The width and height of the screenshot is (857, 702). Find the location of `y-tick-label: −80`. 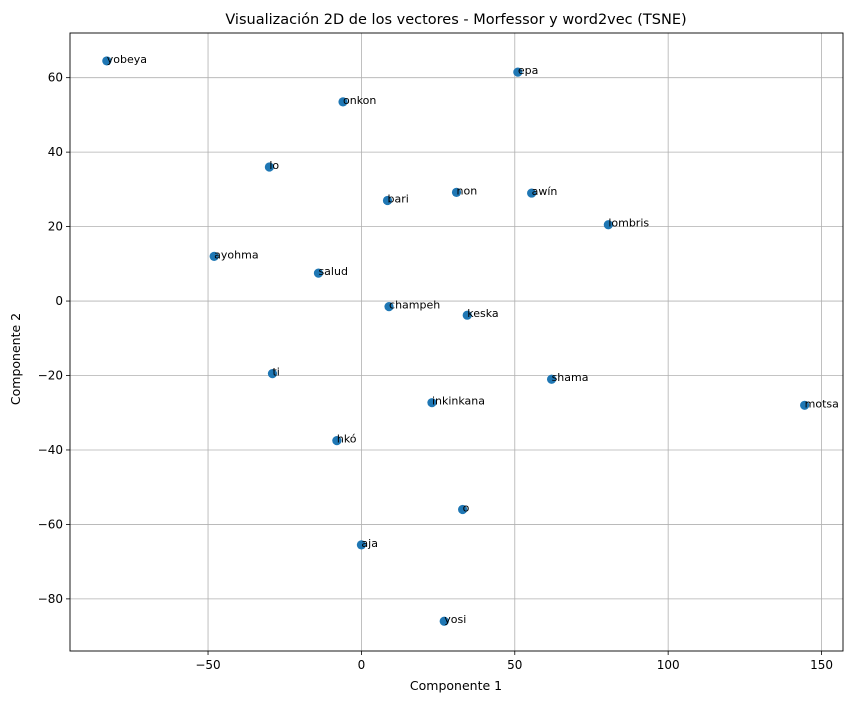

y-tick-label: −80 is located at coordinates (50, 599).